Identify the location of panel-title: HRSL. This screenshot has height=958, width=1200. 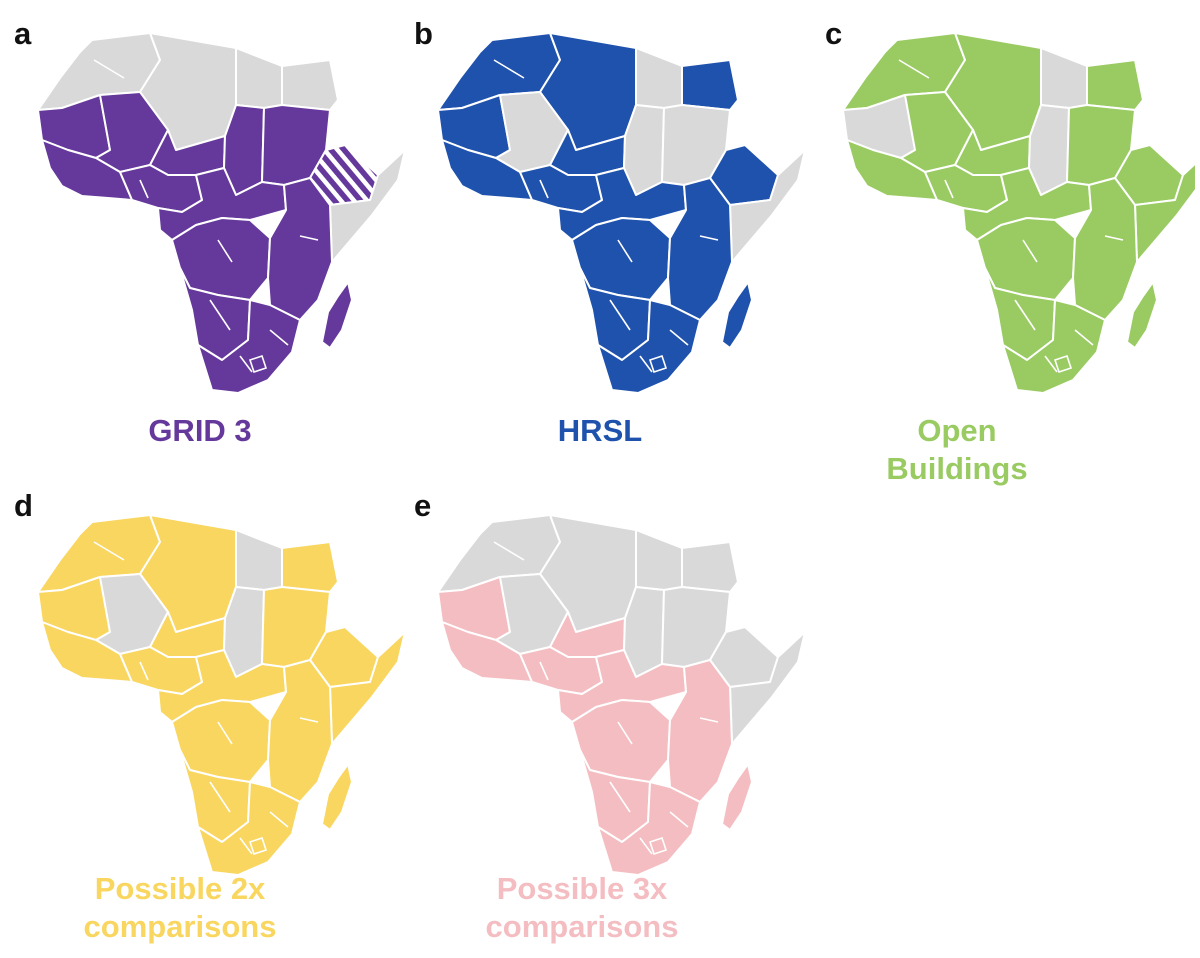
(600, 431).